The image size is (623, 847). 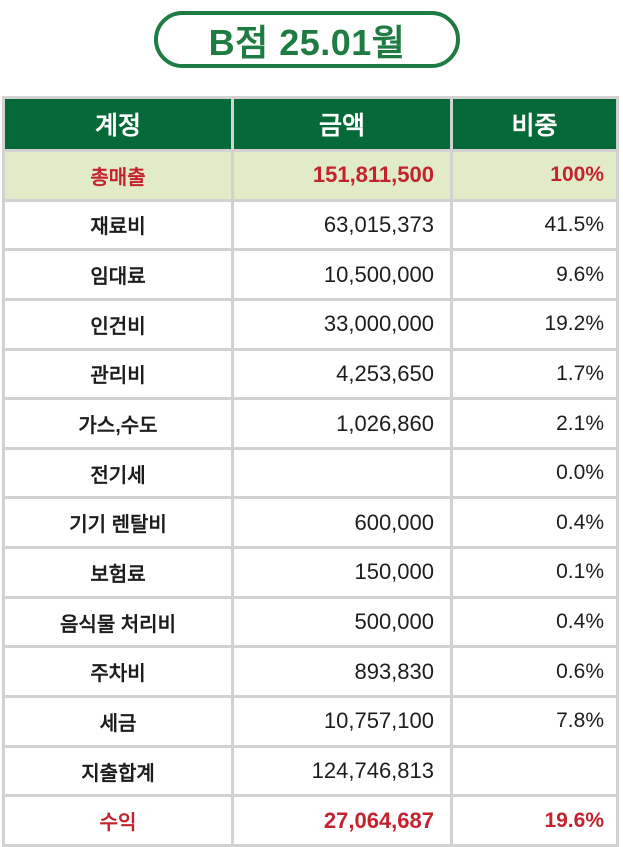 What do you see at coordinates (342, 672) in the screenshot?
I see `amount-cell: 893,830` at bounding box center [342, 672].